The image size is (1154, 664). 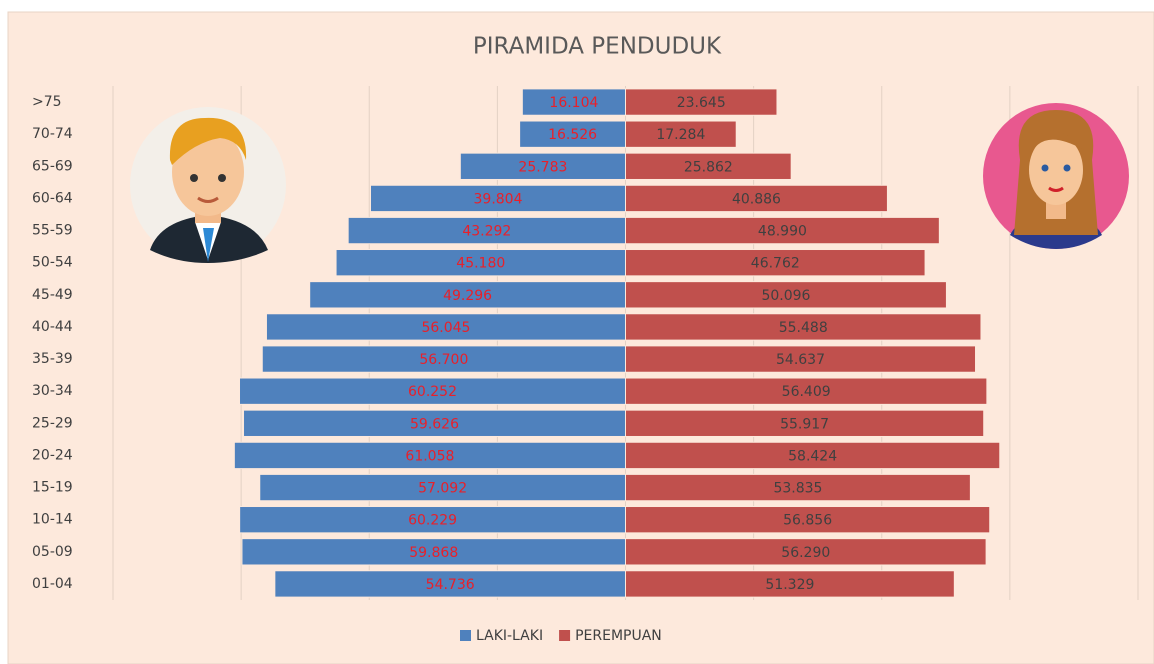 What do you see at coordinates (618, 636) in the screenshot?
I see `legend-label: PEREMPUAN` at bounding box center [618, 636].